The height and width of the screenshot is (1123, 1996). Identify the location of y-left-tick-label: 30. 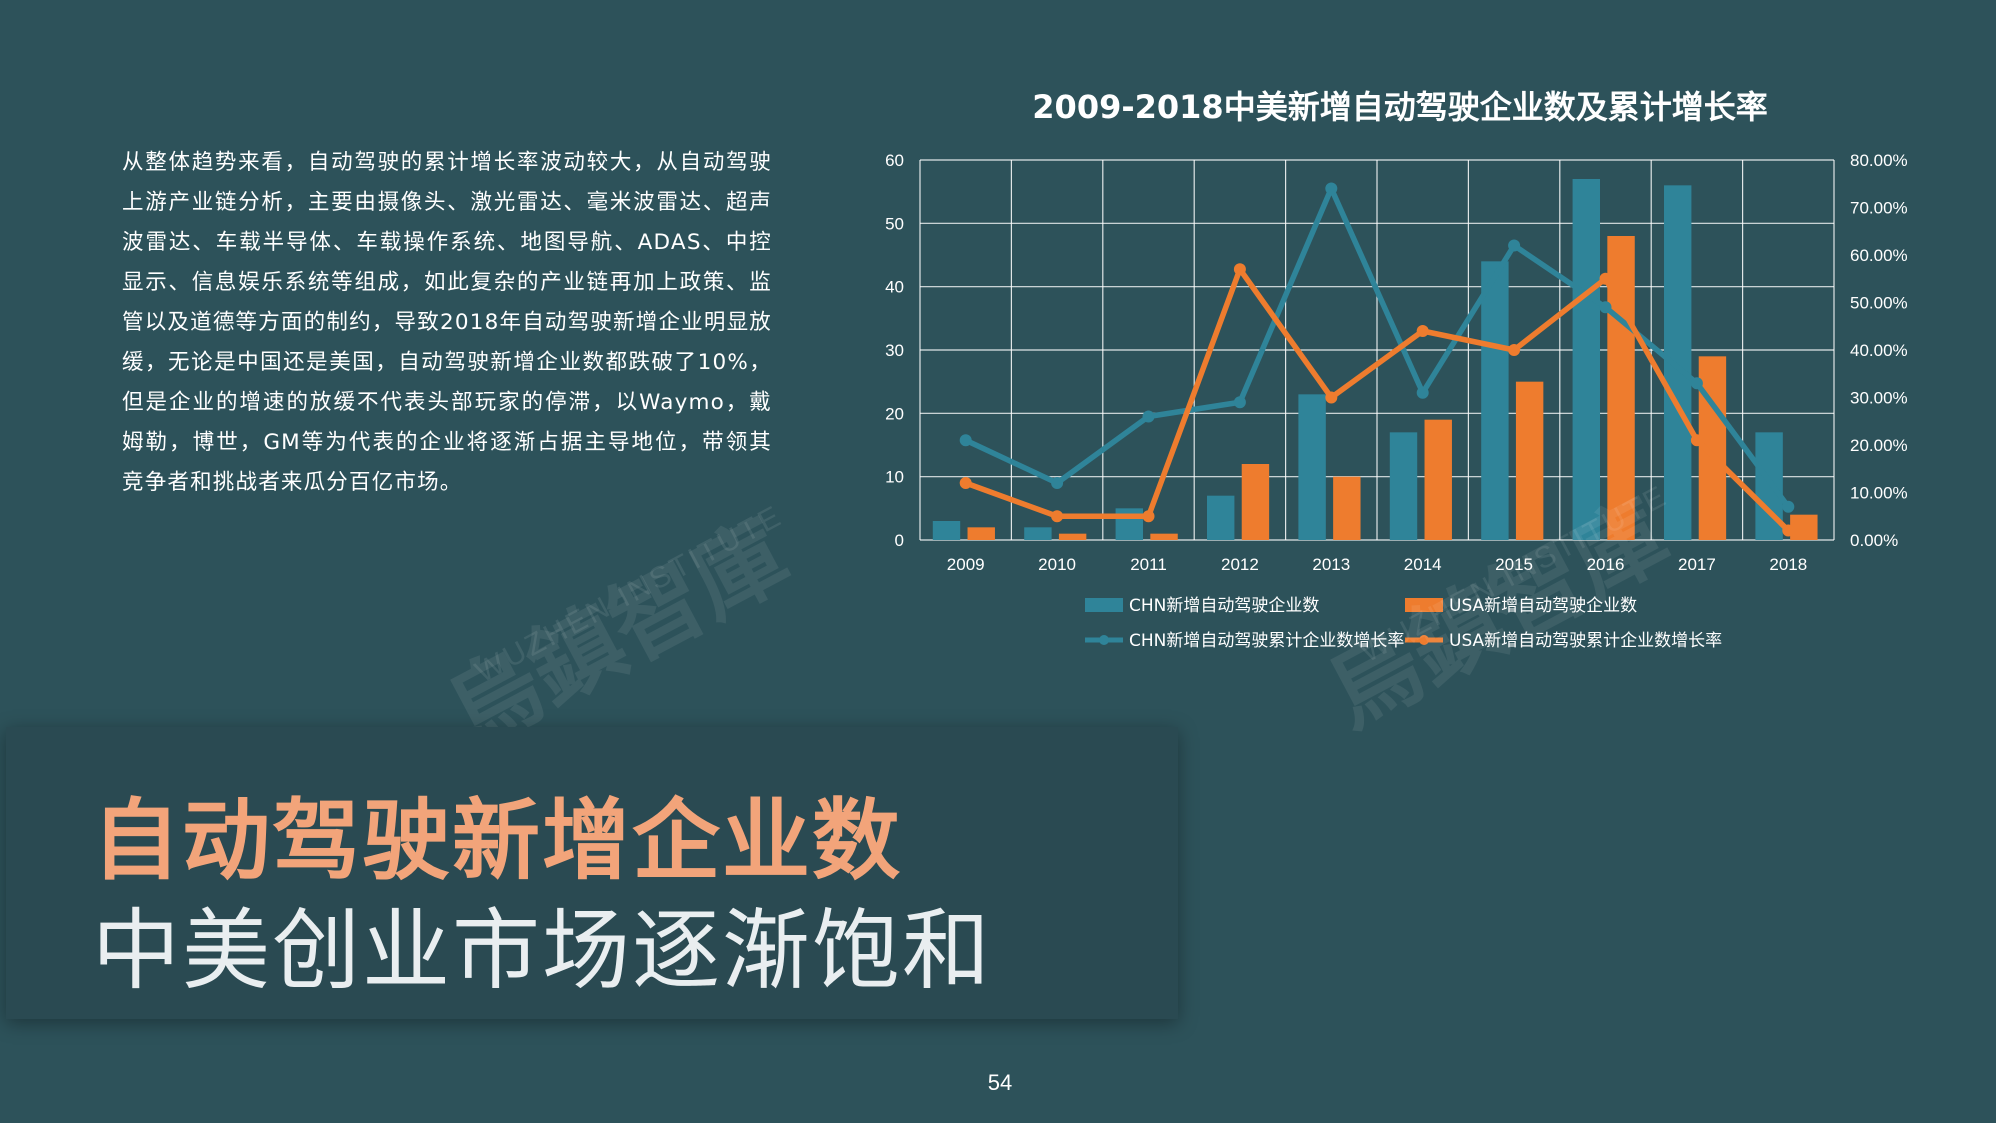
(894, 350).